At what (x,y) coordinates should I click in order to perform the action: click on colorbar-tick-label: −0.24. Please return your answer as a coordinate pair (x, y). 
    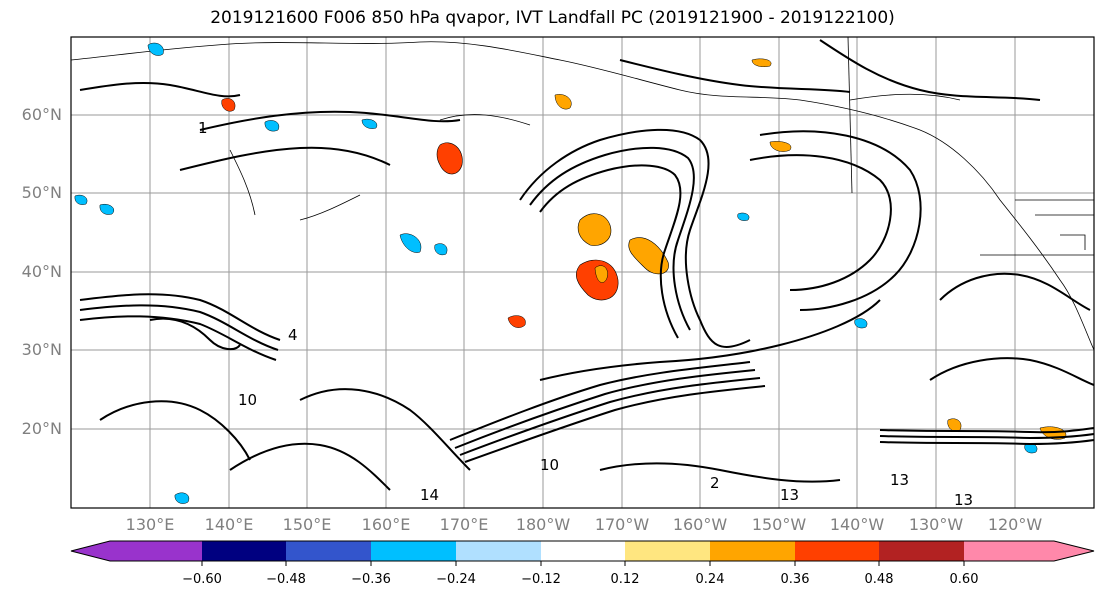
    Looking at the image, I should click on (456, 579).